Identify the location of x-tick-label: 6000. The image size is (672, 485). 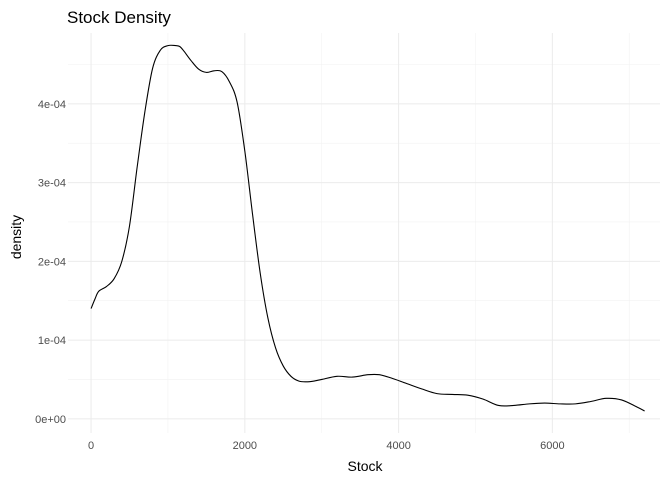
(552, 446).